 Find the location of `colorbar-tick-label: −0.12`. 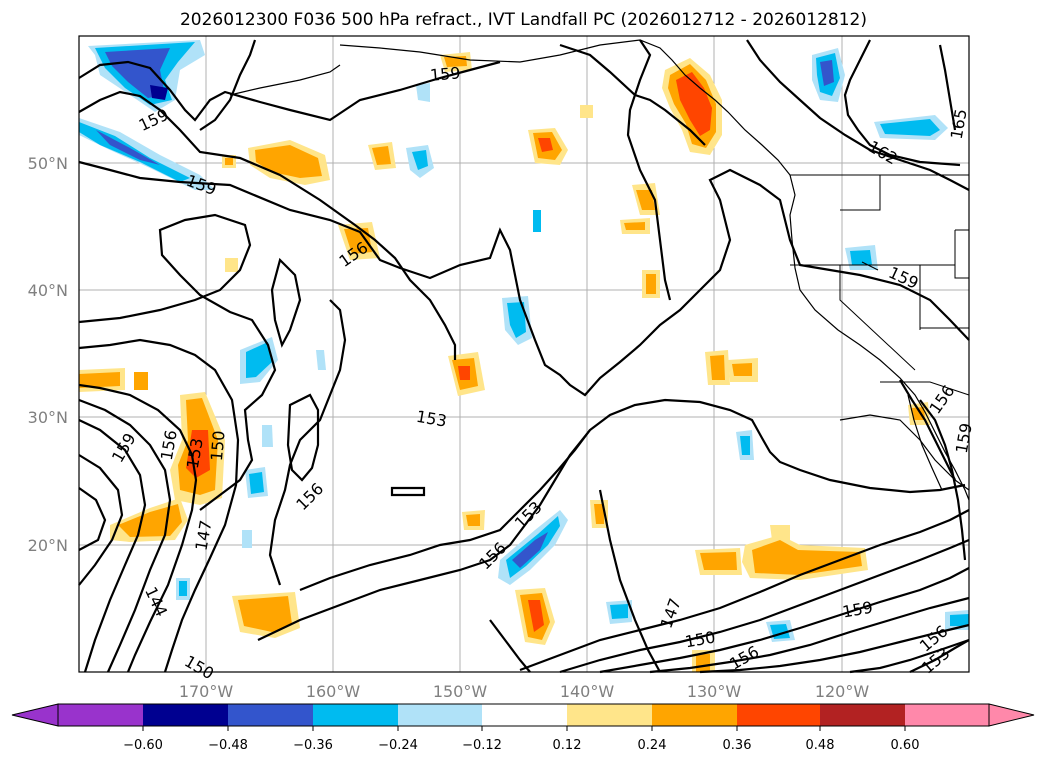

colorbar-tick-label: −0.12 is located at coordinates (482, 745).